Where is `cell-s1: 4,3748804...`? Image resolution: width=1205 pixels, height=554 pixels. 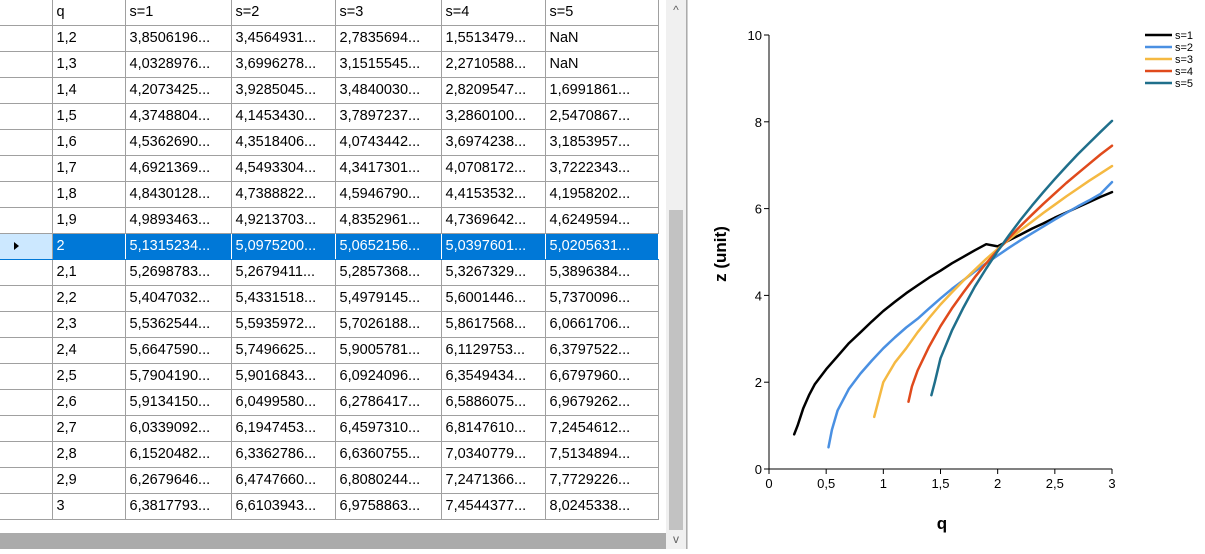
cell-s1: 4,3748804... is located at coordinates (178, 116).